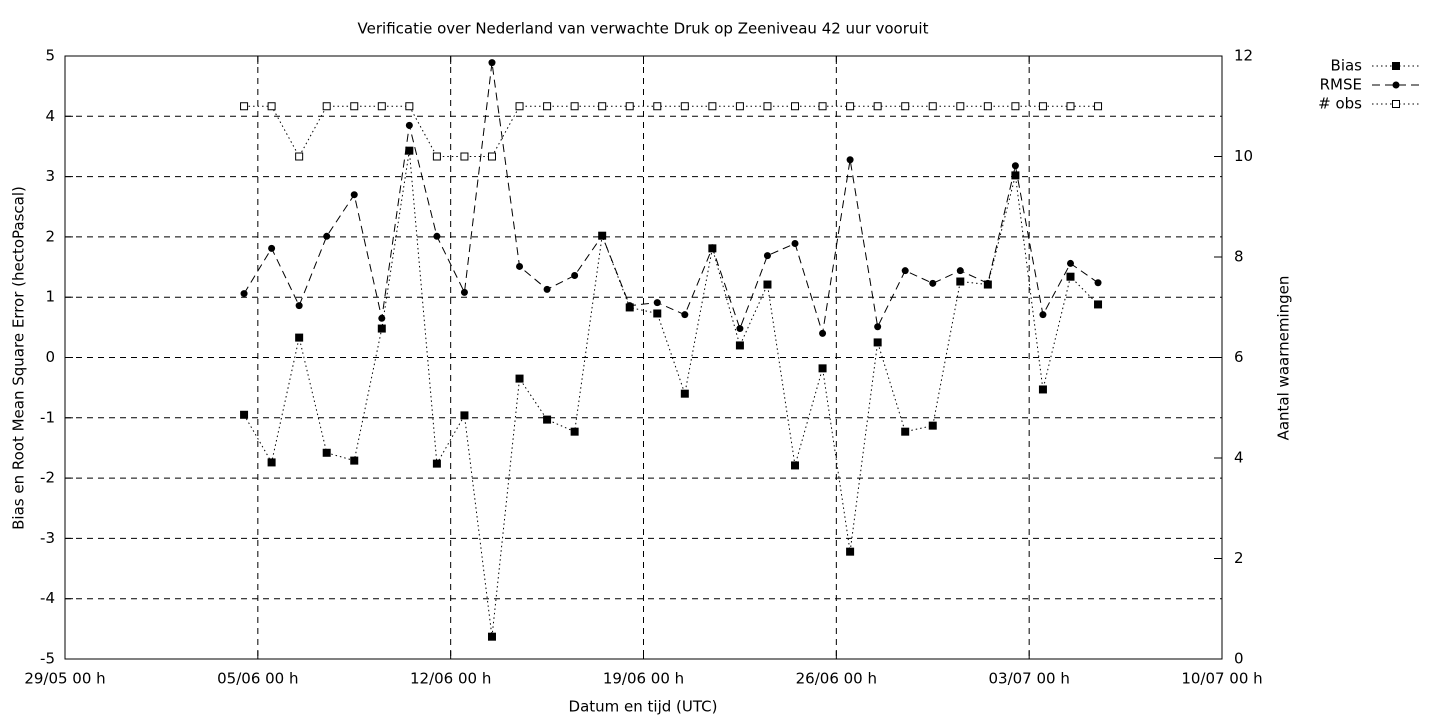 This screenshot has height=720, width=1440. What do you see at coordinates (1243, 56) in the screenshot?
I see `y2-tick-label: 12` at bounding box center [1243, 56].